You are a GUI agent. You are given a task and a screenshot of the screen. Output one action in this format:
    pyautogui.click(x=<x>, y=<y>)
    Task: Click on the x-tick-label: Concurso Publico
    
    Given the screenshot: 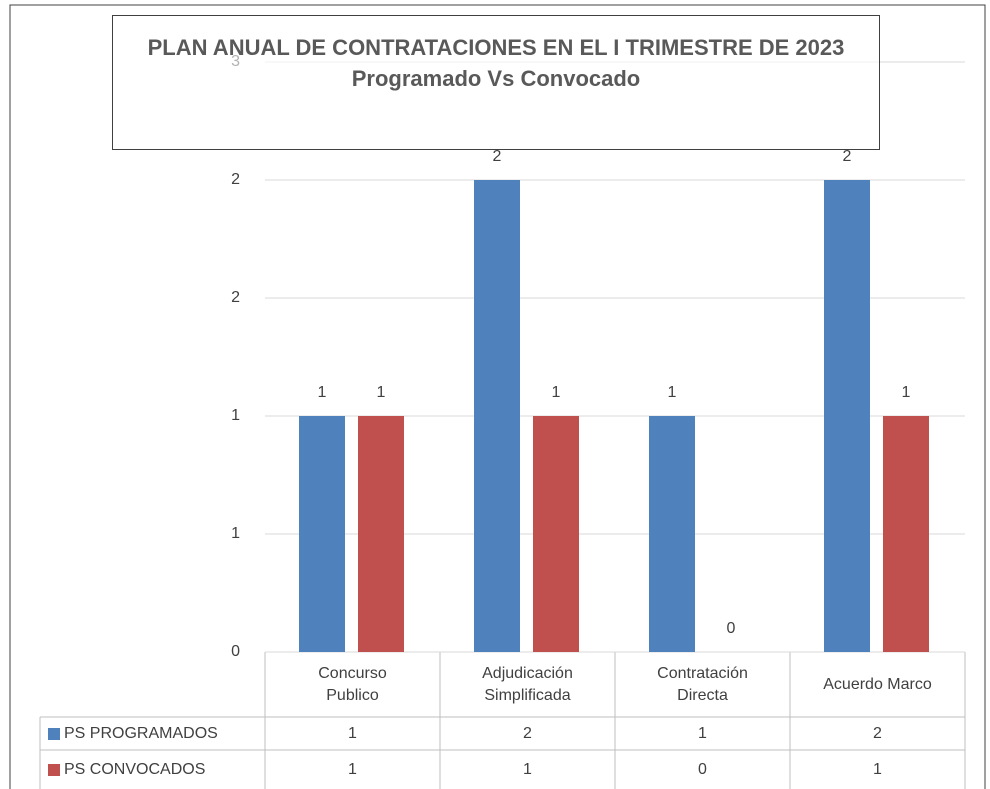 What is the action you would take?
    pyautogui.click(x=352, y=684)
    